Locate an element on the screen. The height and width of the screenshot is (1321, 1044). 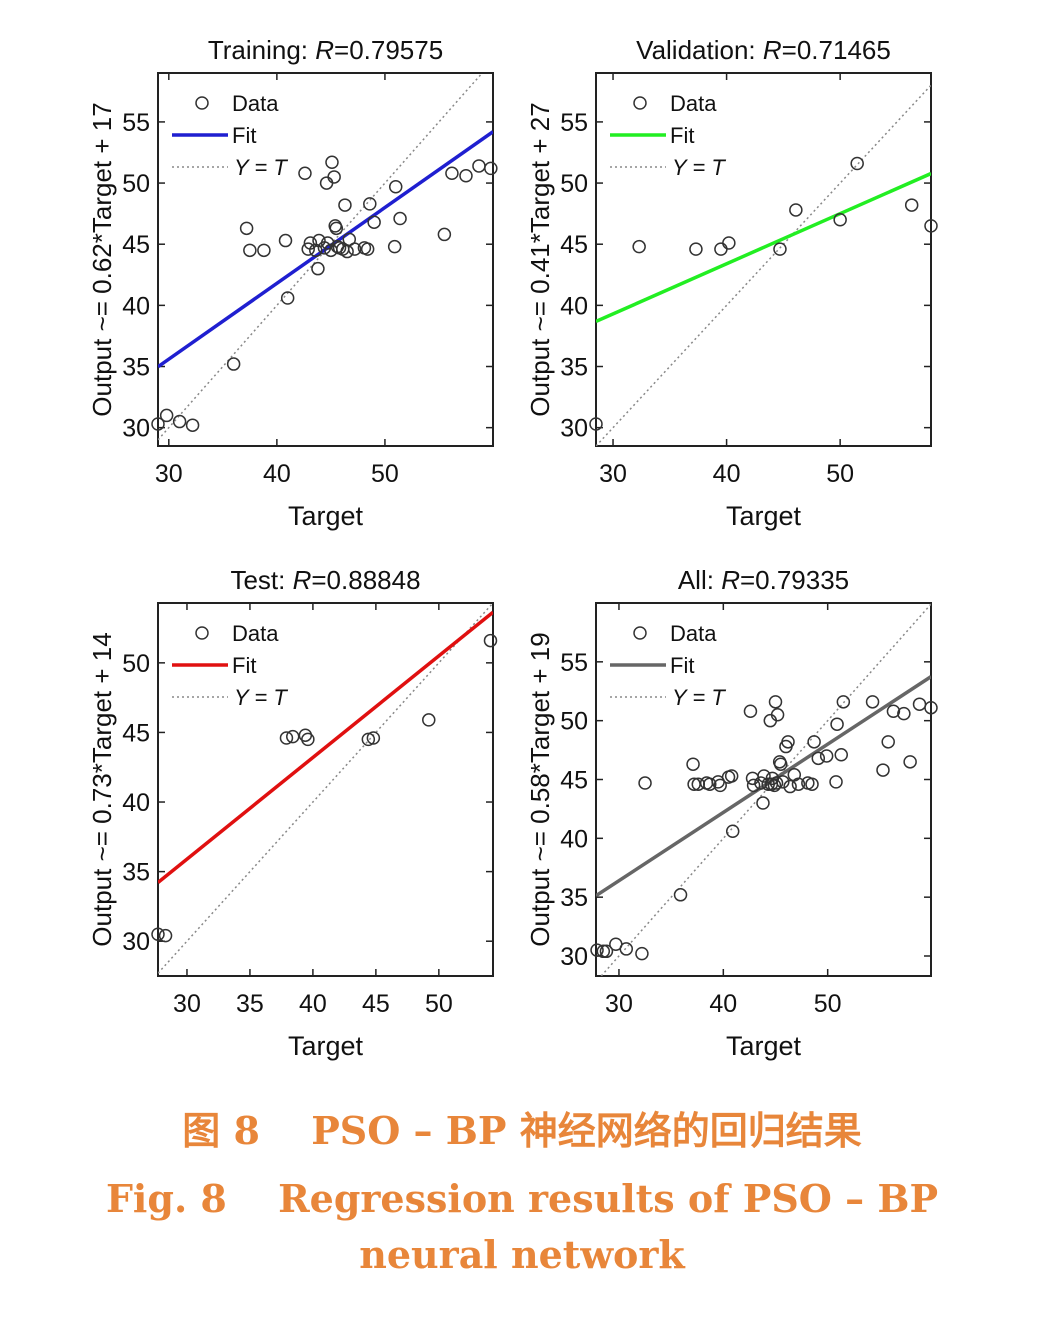
chart-title-value: =0.71465 is located at coordinates (836, 50).